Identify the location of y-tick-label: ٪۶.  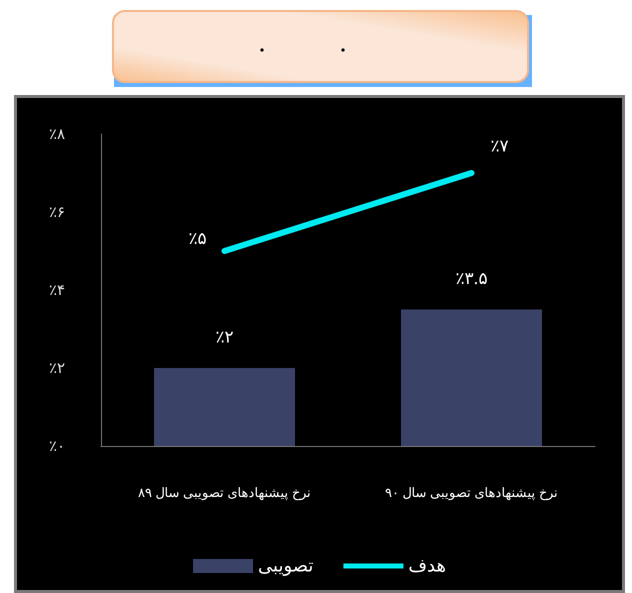
(57, 212).